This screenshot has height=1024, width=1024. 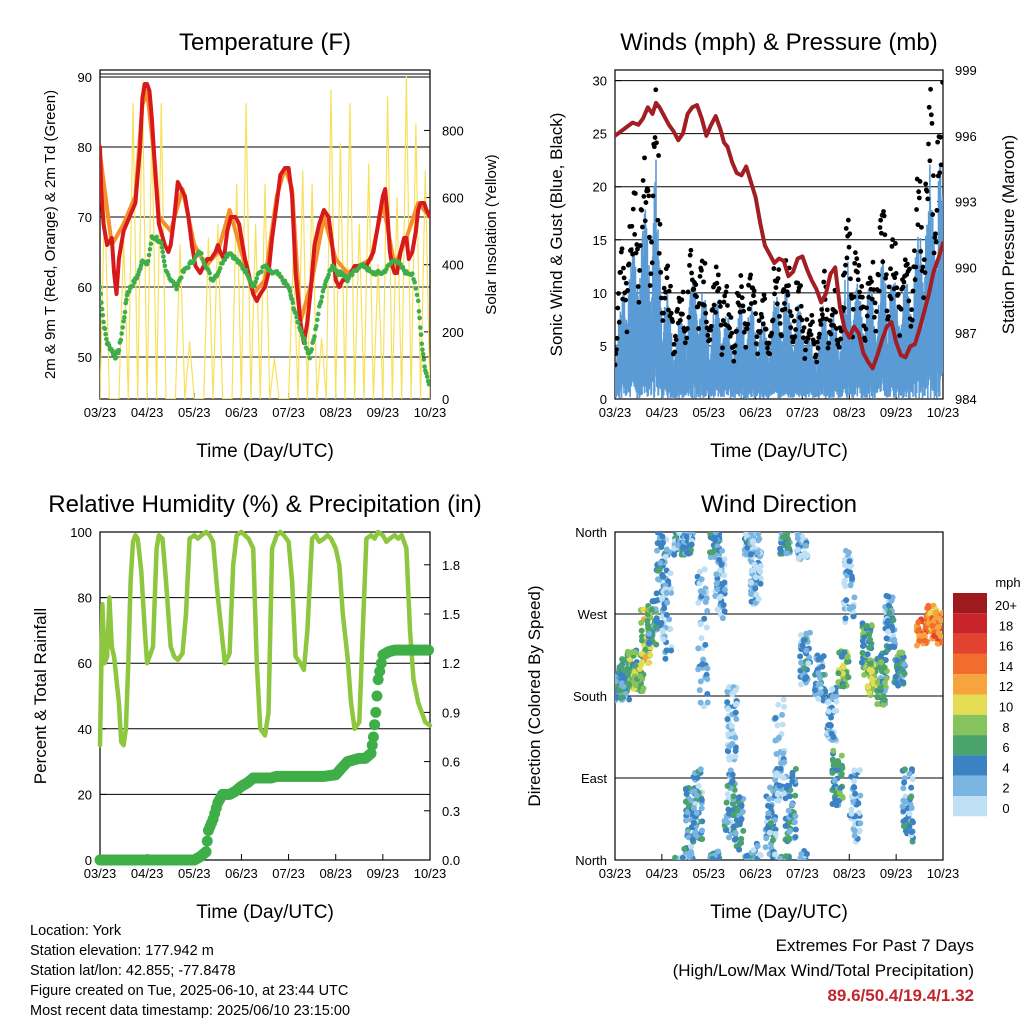 I want to click on y2-tick-label: 400, so click(x=453, y=265).